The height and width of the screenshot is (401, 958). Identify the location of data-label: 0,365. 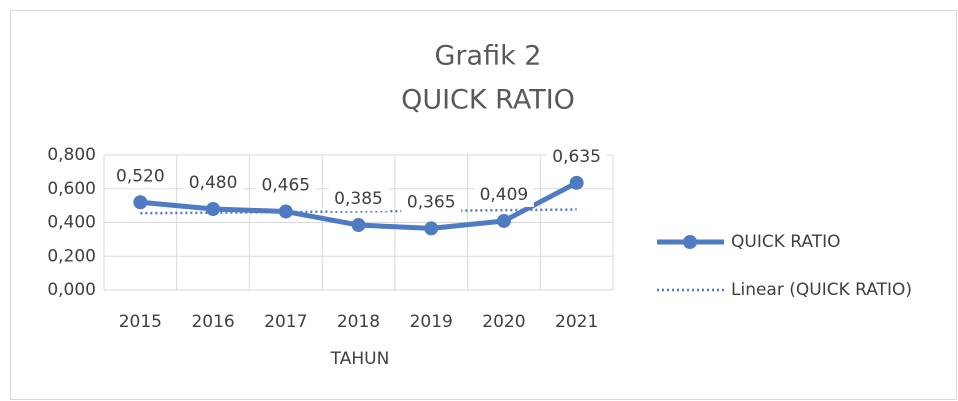
(431, 202).